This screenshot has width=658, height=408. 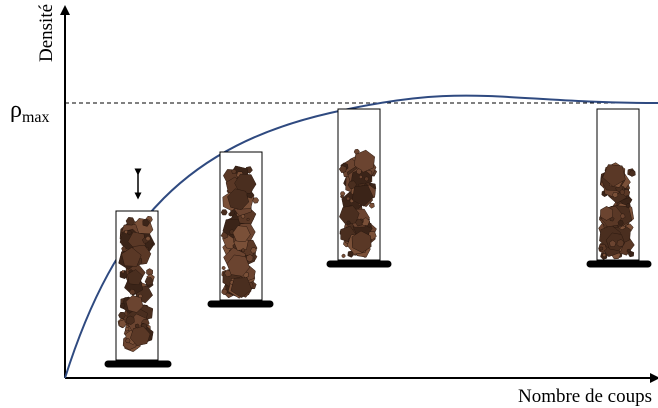 I want to click on x-label: Nombre de coups, so click(x=585, y=396).